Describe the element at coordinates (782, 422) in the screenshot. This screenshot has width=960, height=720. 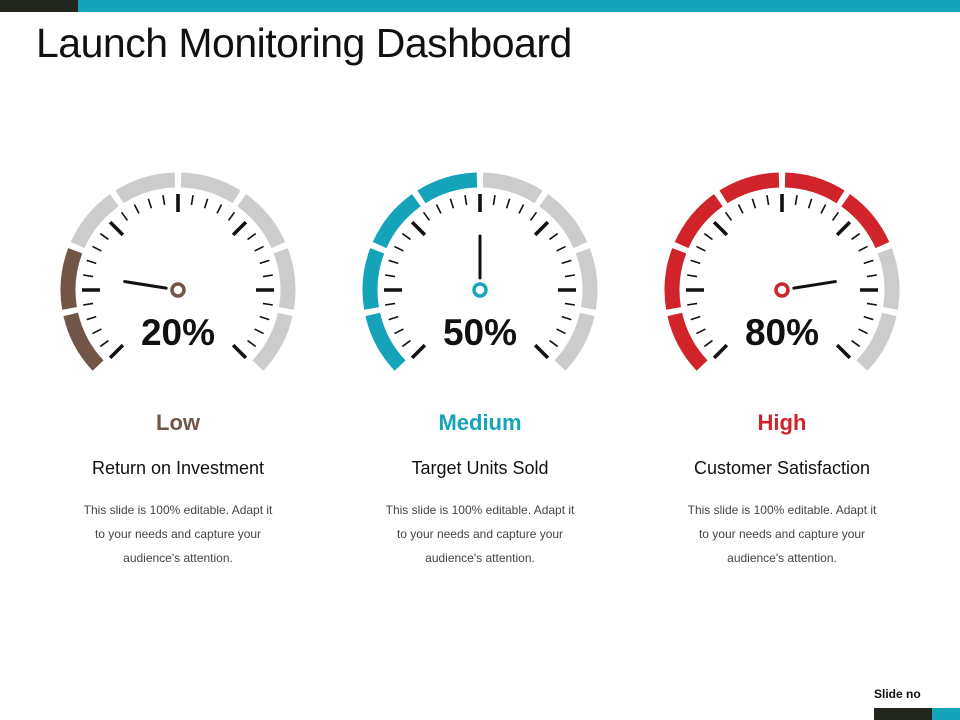
I see `gauge-level-label: High` at that location.